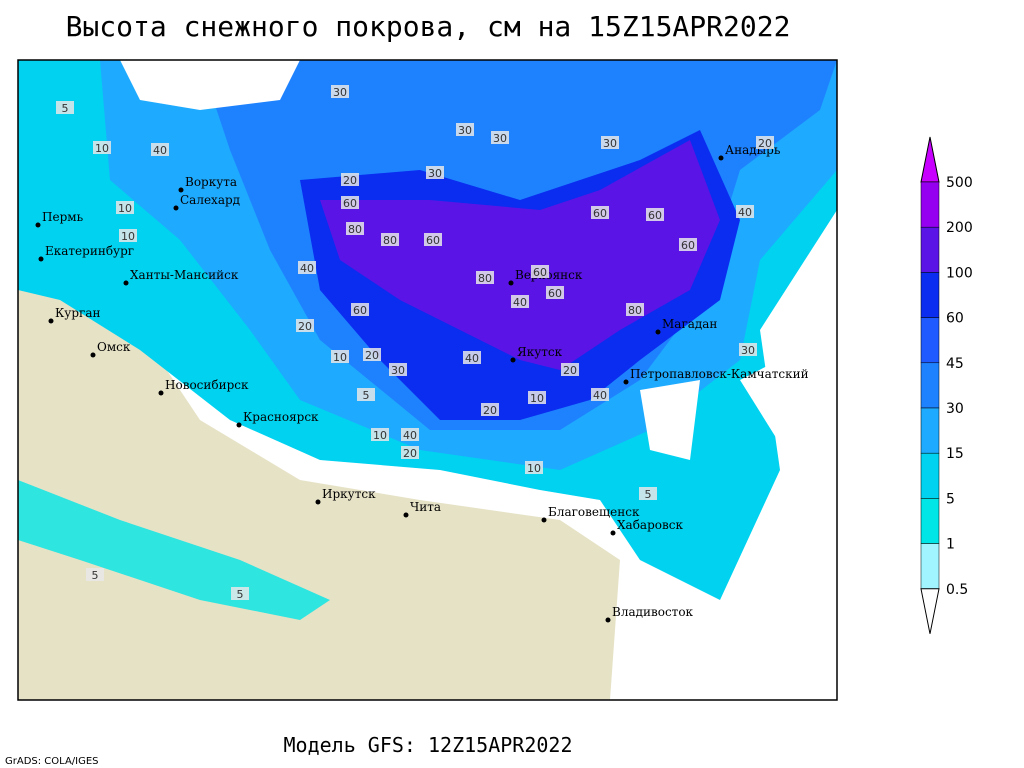 This screenshot has height=768, width=1024. What do you see at coordinates (670, 420) in the screenshot?
I see `okhotsk` at bounding box center [670, 420].